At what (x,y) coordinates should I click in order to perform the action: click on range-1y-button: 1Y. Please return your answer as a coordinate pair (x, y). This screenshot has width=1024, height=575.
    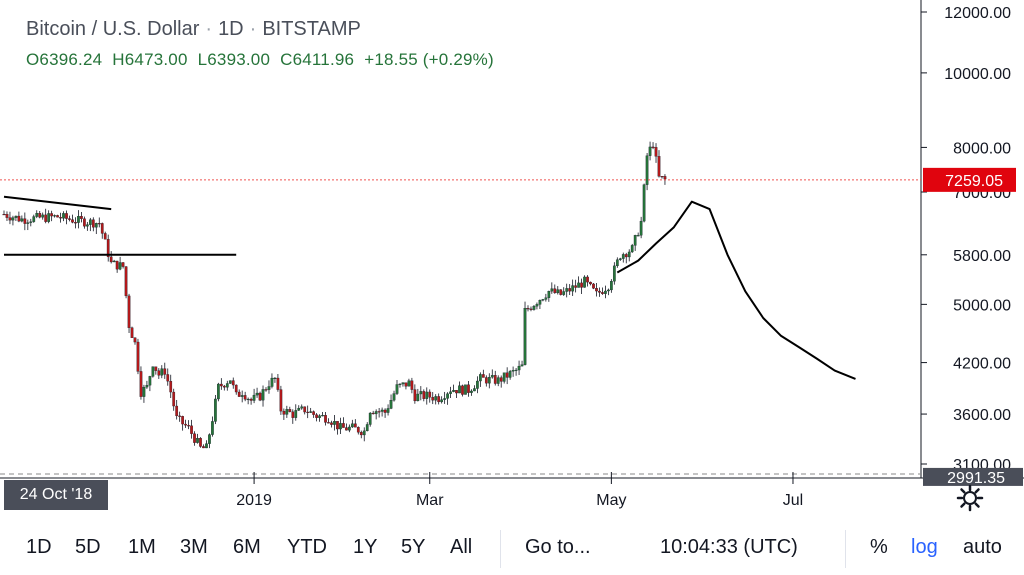
    Looking at the image, I should click on (365, 547).